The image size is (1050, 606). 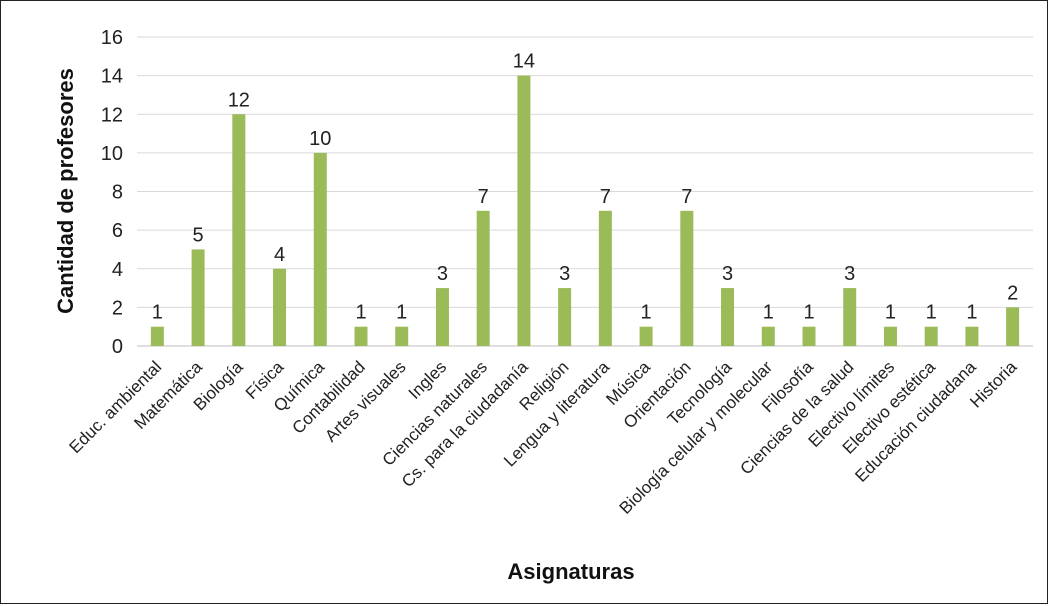 What do you see at coordinates (117, 231) in the screenshot?
I see `y-tick-label: 6` at bounding box center [117, 231].